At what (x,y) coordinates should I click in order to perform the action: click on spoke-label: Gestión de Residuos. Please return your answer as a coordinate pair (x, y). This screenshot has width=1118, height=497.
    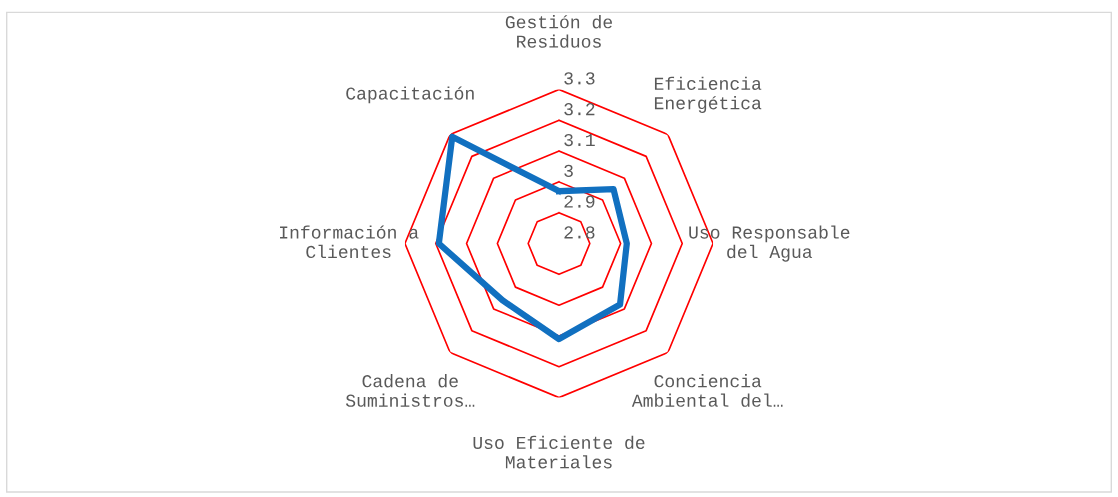
    Looking at the image, I should click on (558, 31).